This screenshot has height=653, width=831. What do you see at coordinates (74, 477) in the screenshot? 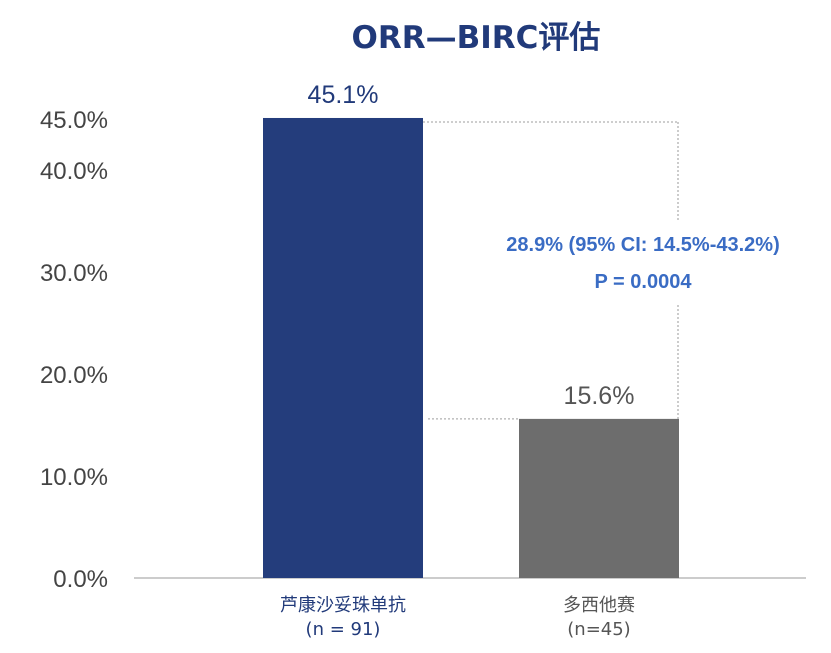
I see `y-tick-label: 10.0%` at bounding box center [74, 477].